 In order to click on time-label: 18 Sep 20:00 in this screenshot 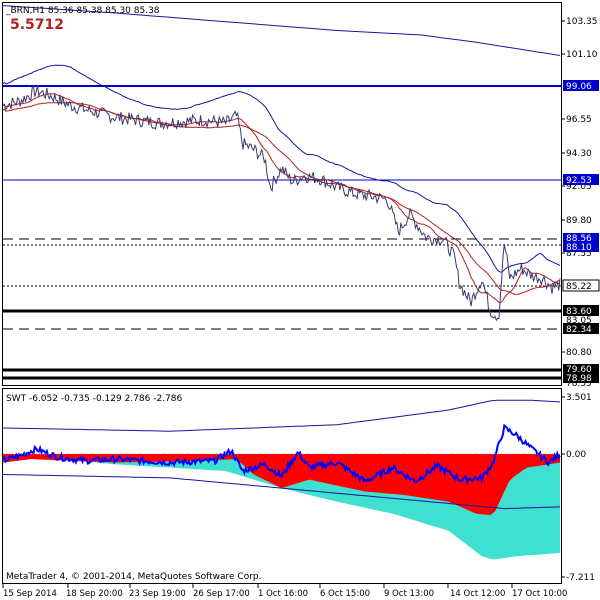, I will do `click(94, 594)`.